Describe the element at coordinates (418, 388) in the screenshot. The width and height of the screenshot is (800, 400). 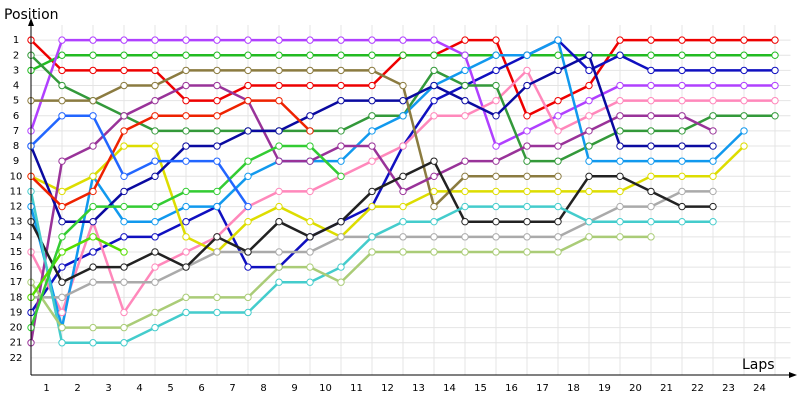
I see `x-tick-label: 13` at that location.